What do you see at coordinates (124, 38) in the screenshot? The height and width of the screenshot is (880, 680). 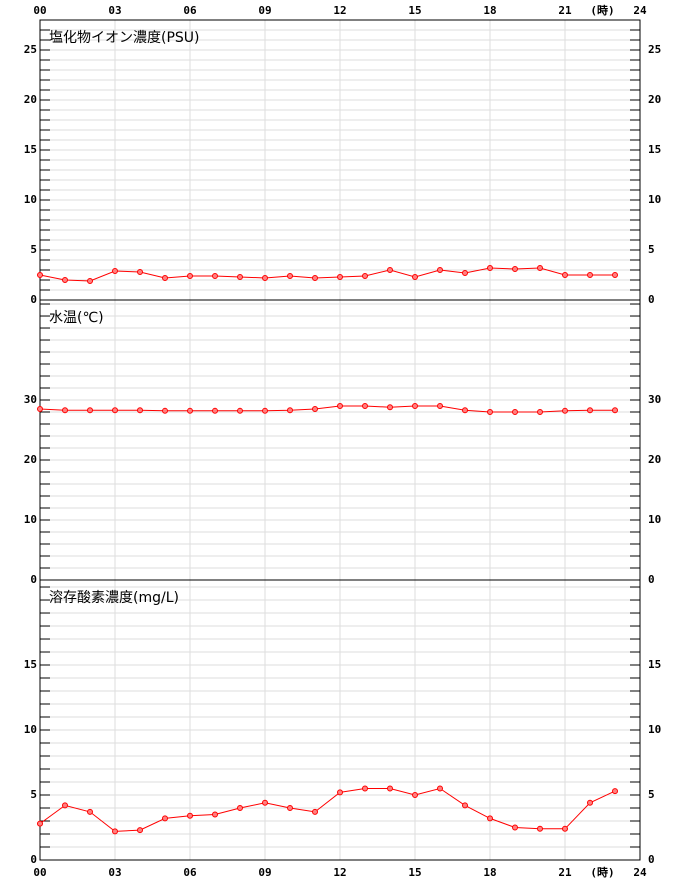 I see `panel-title: 塩化物イオン濃度(PSU)` at bounding box center [124, 38].